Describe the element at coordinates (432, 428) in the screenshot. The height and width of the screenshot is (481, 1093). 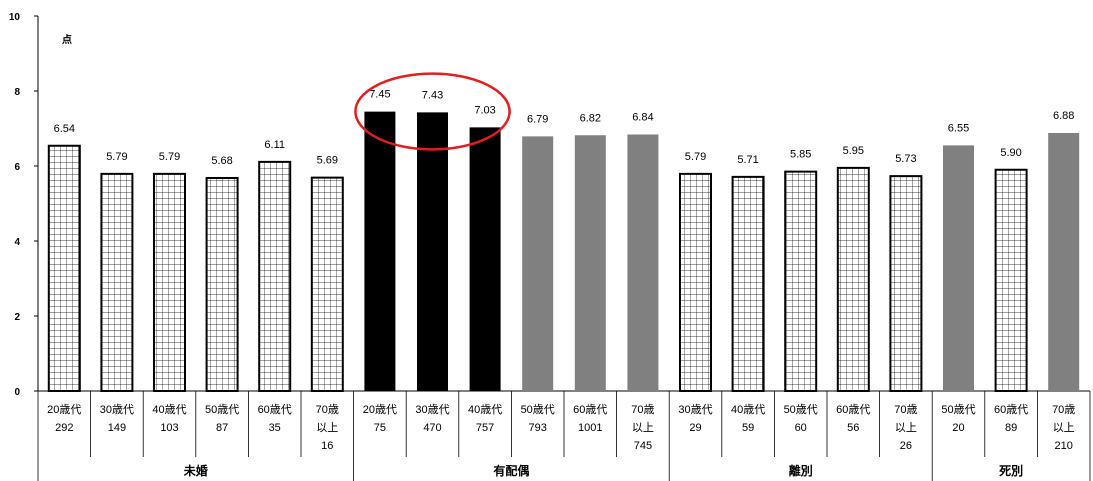
I see `category-label: 470` at that location.